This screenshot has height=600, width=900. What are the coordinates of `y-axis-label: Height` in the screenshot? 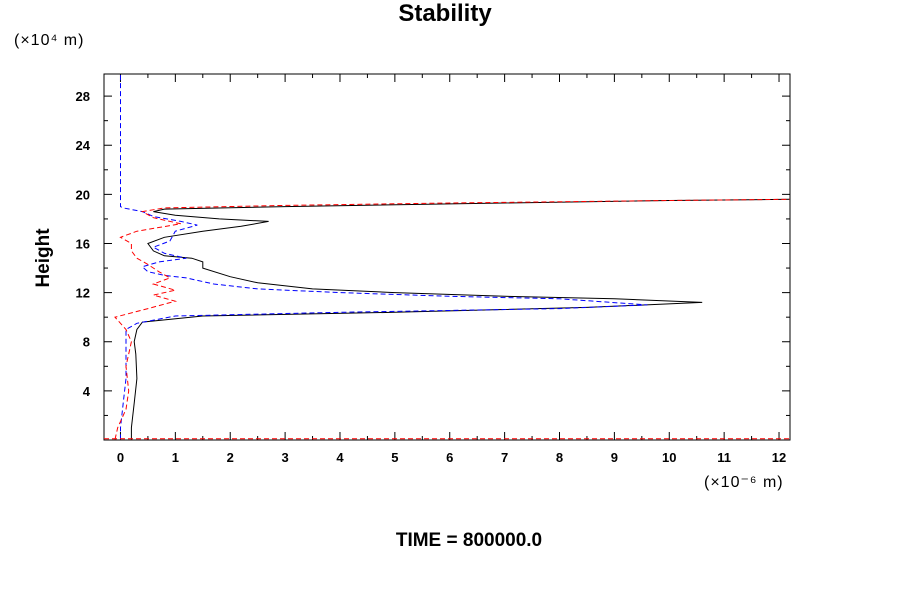 It's located at (43, 258).